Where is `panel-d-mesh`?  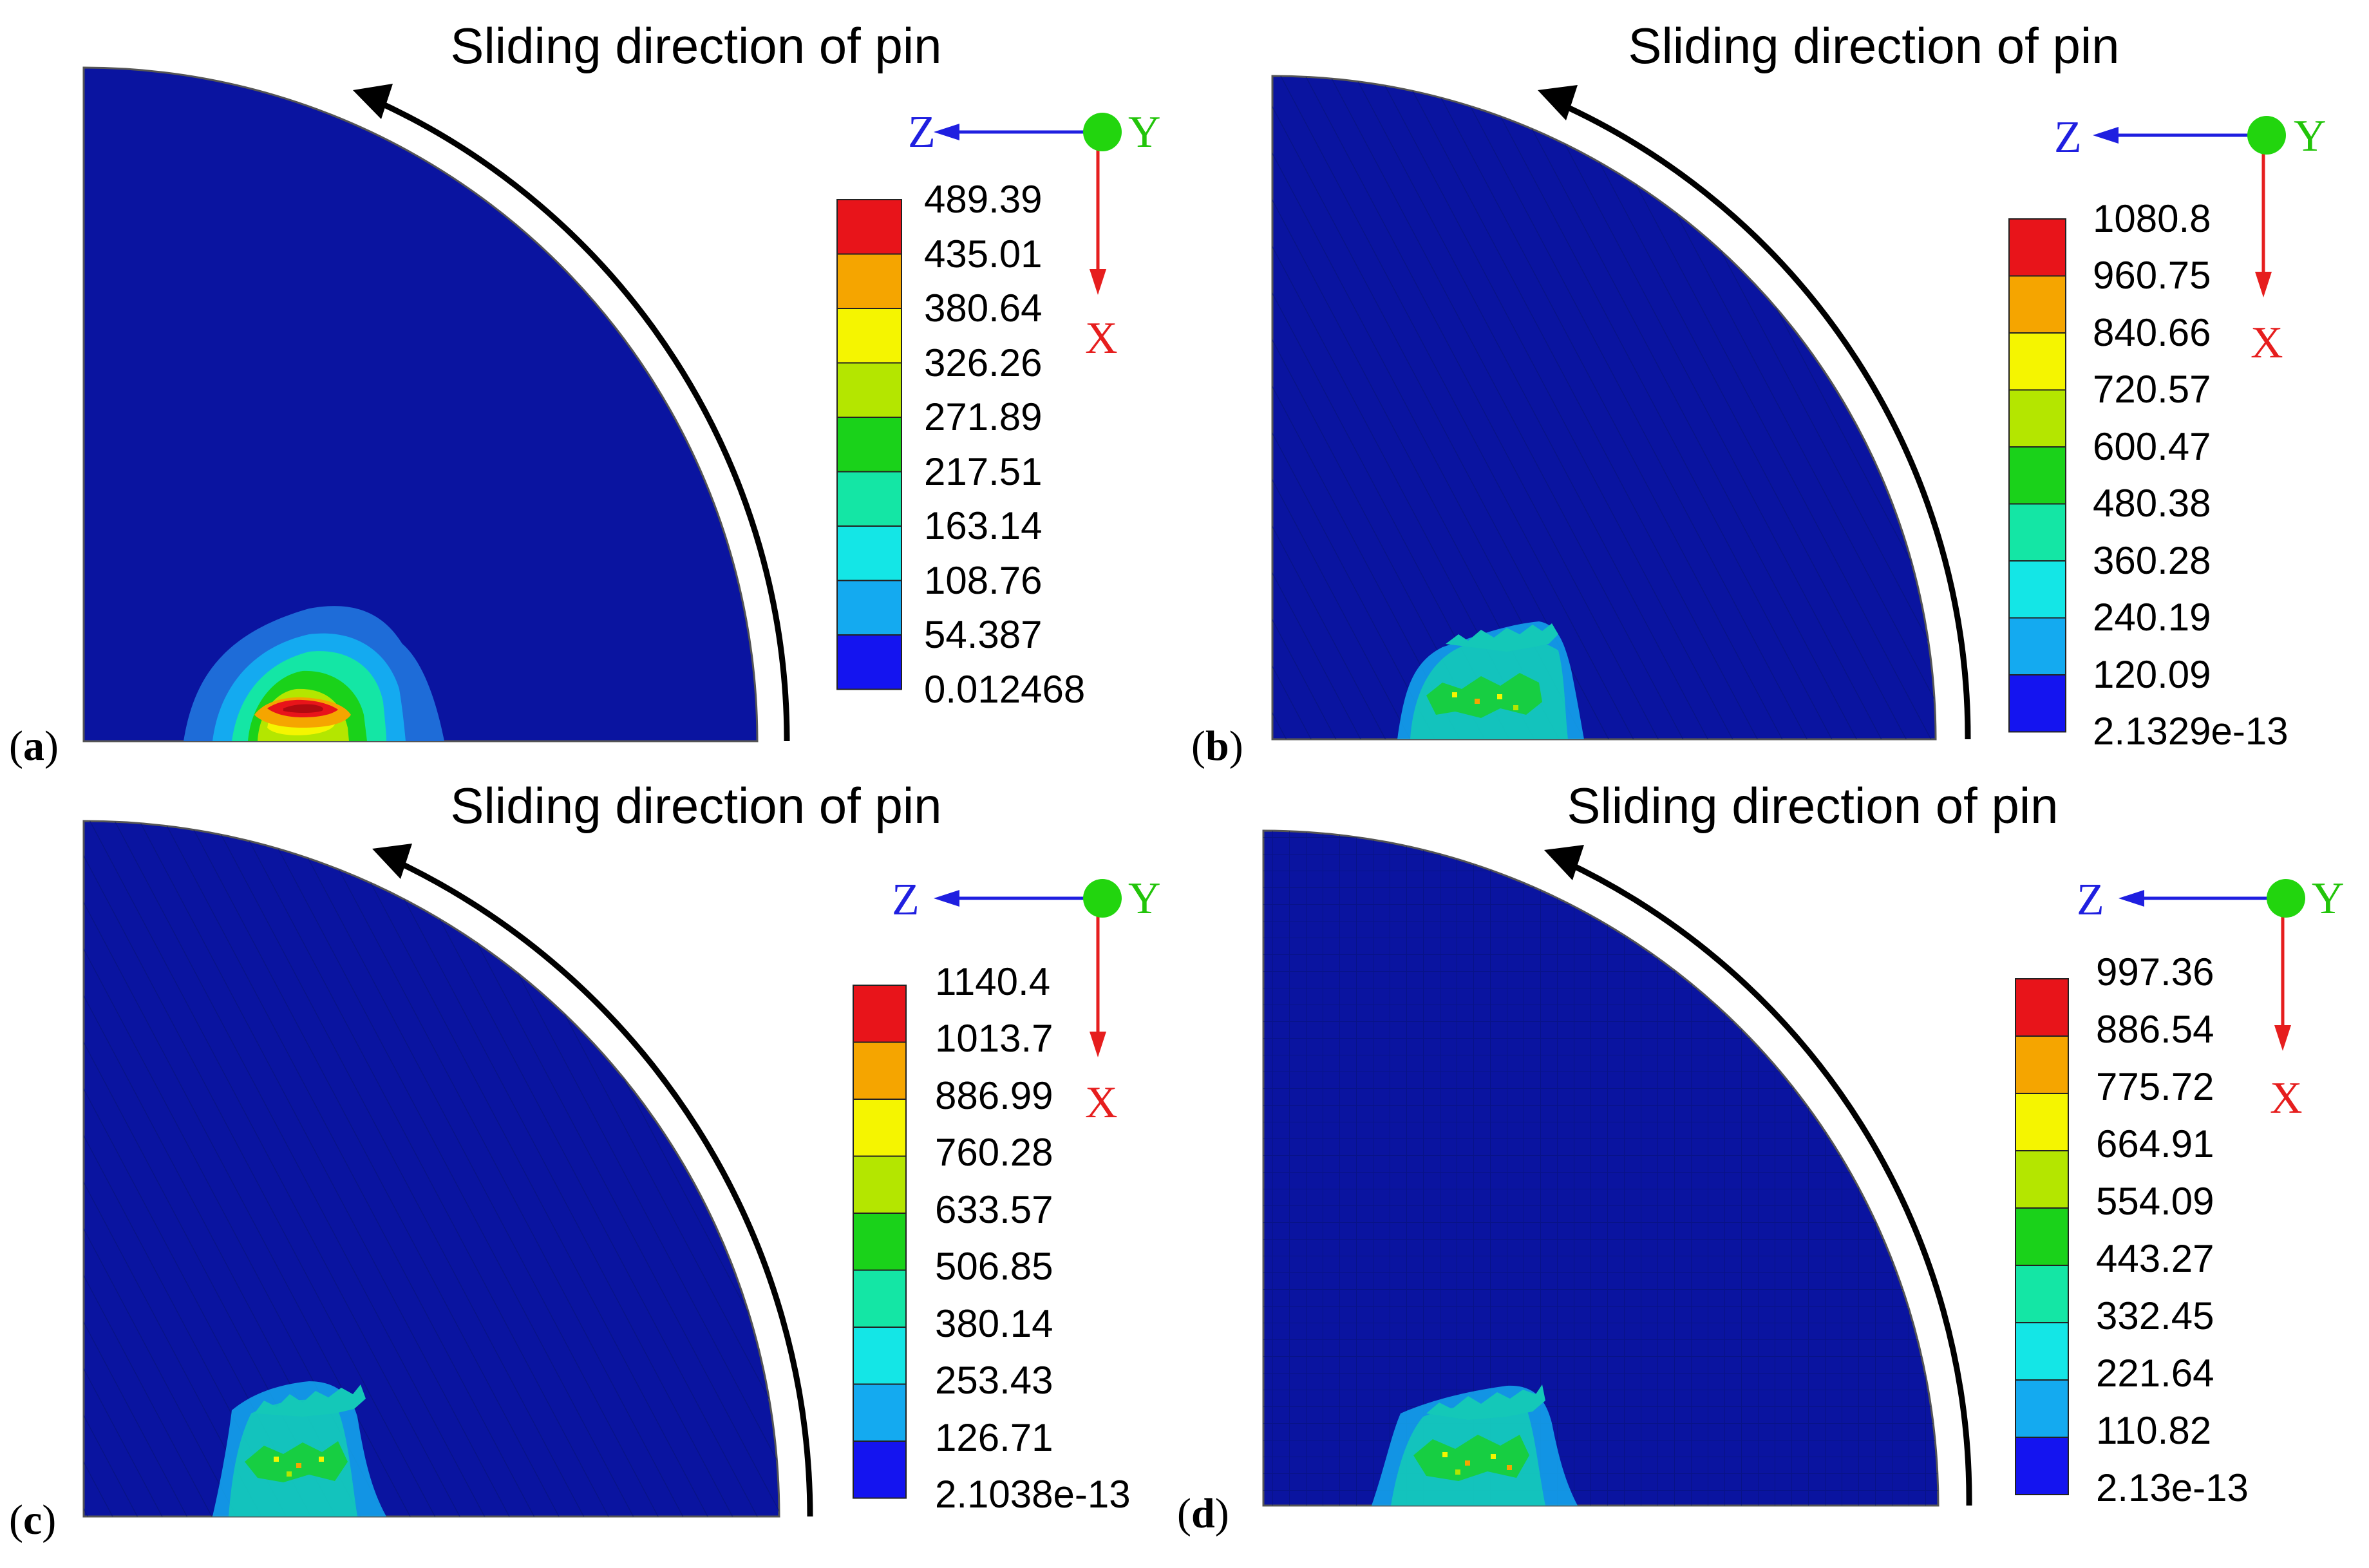
panel-d-mesh is located at coordinates (1600, 1168).